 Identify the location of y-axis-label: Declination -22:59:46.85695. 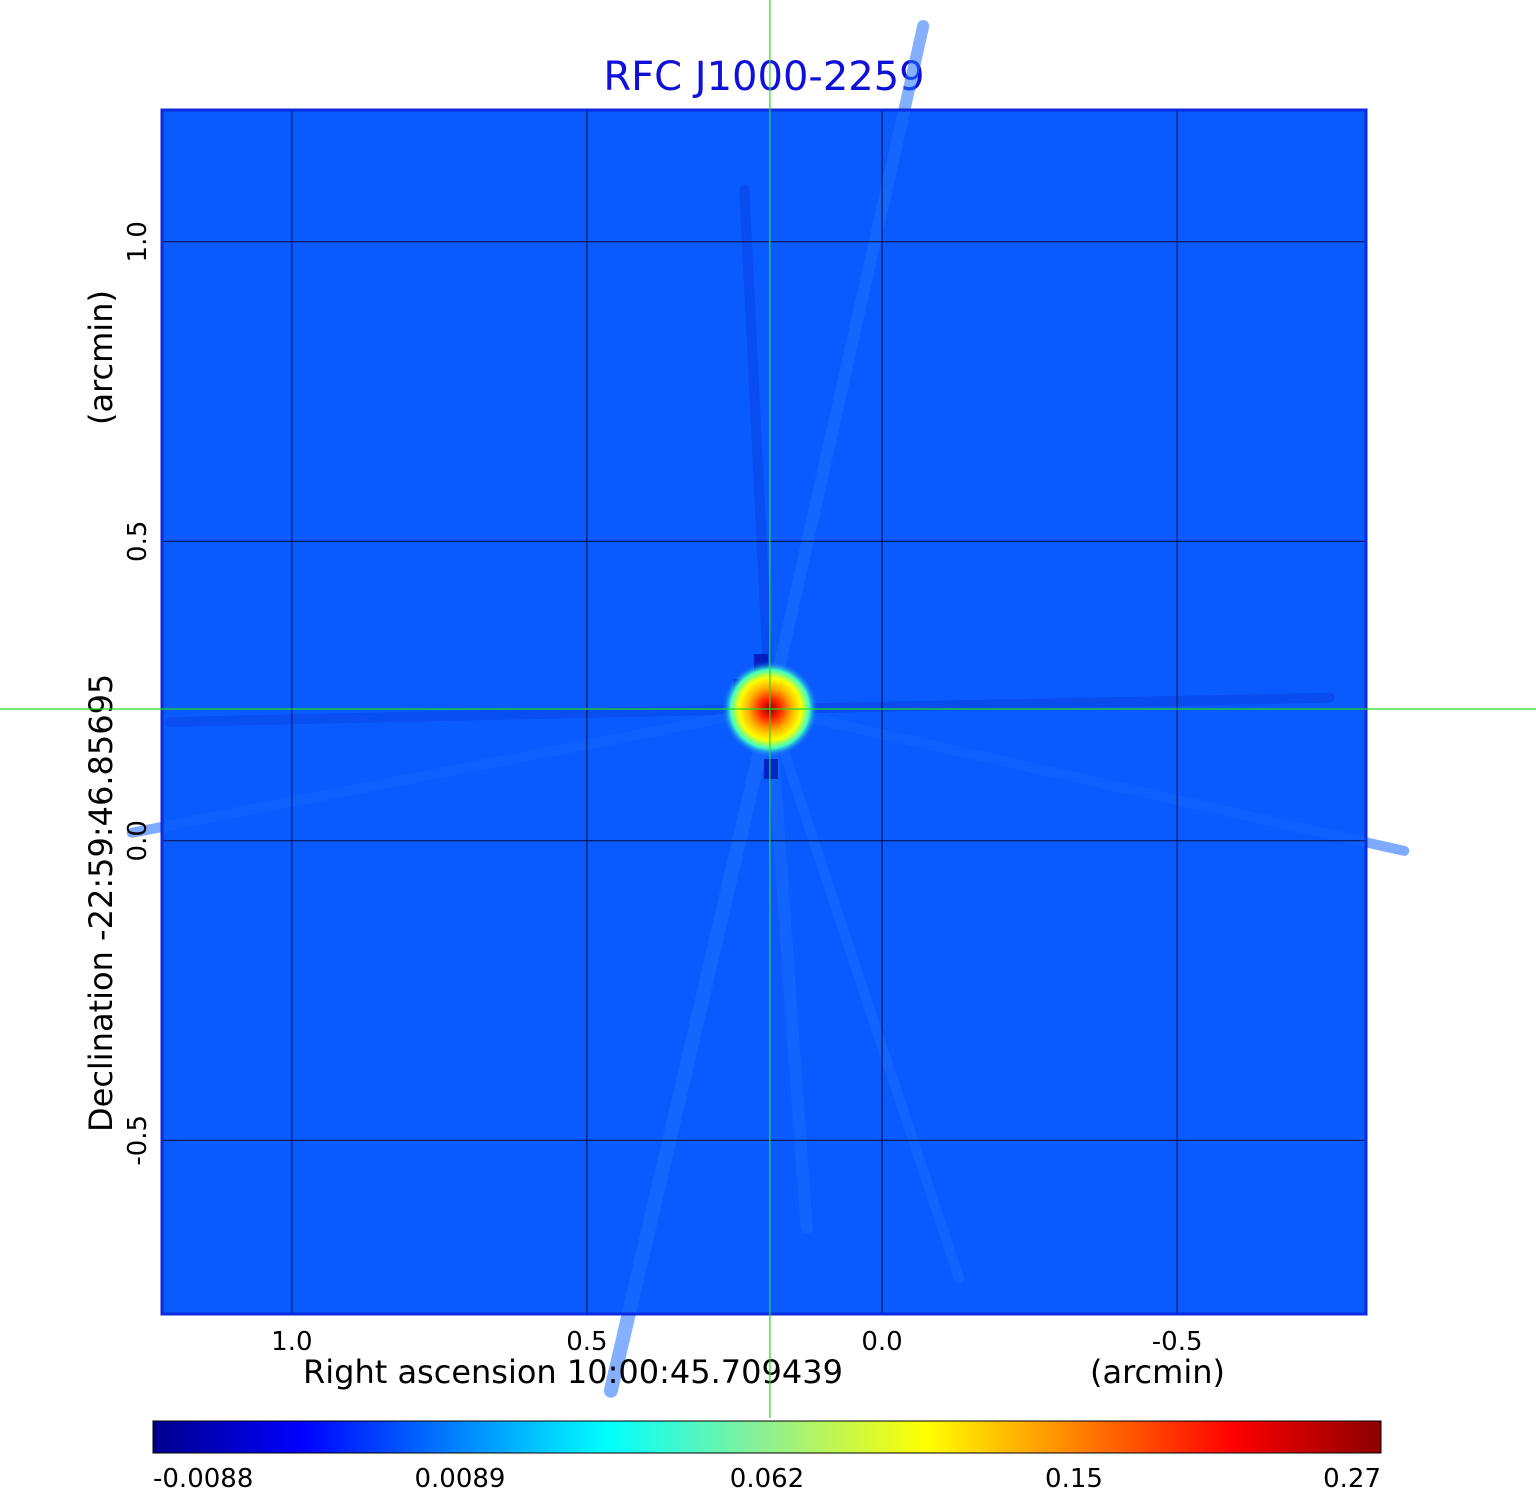
(101, 903).